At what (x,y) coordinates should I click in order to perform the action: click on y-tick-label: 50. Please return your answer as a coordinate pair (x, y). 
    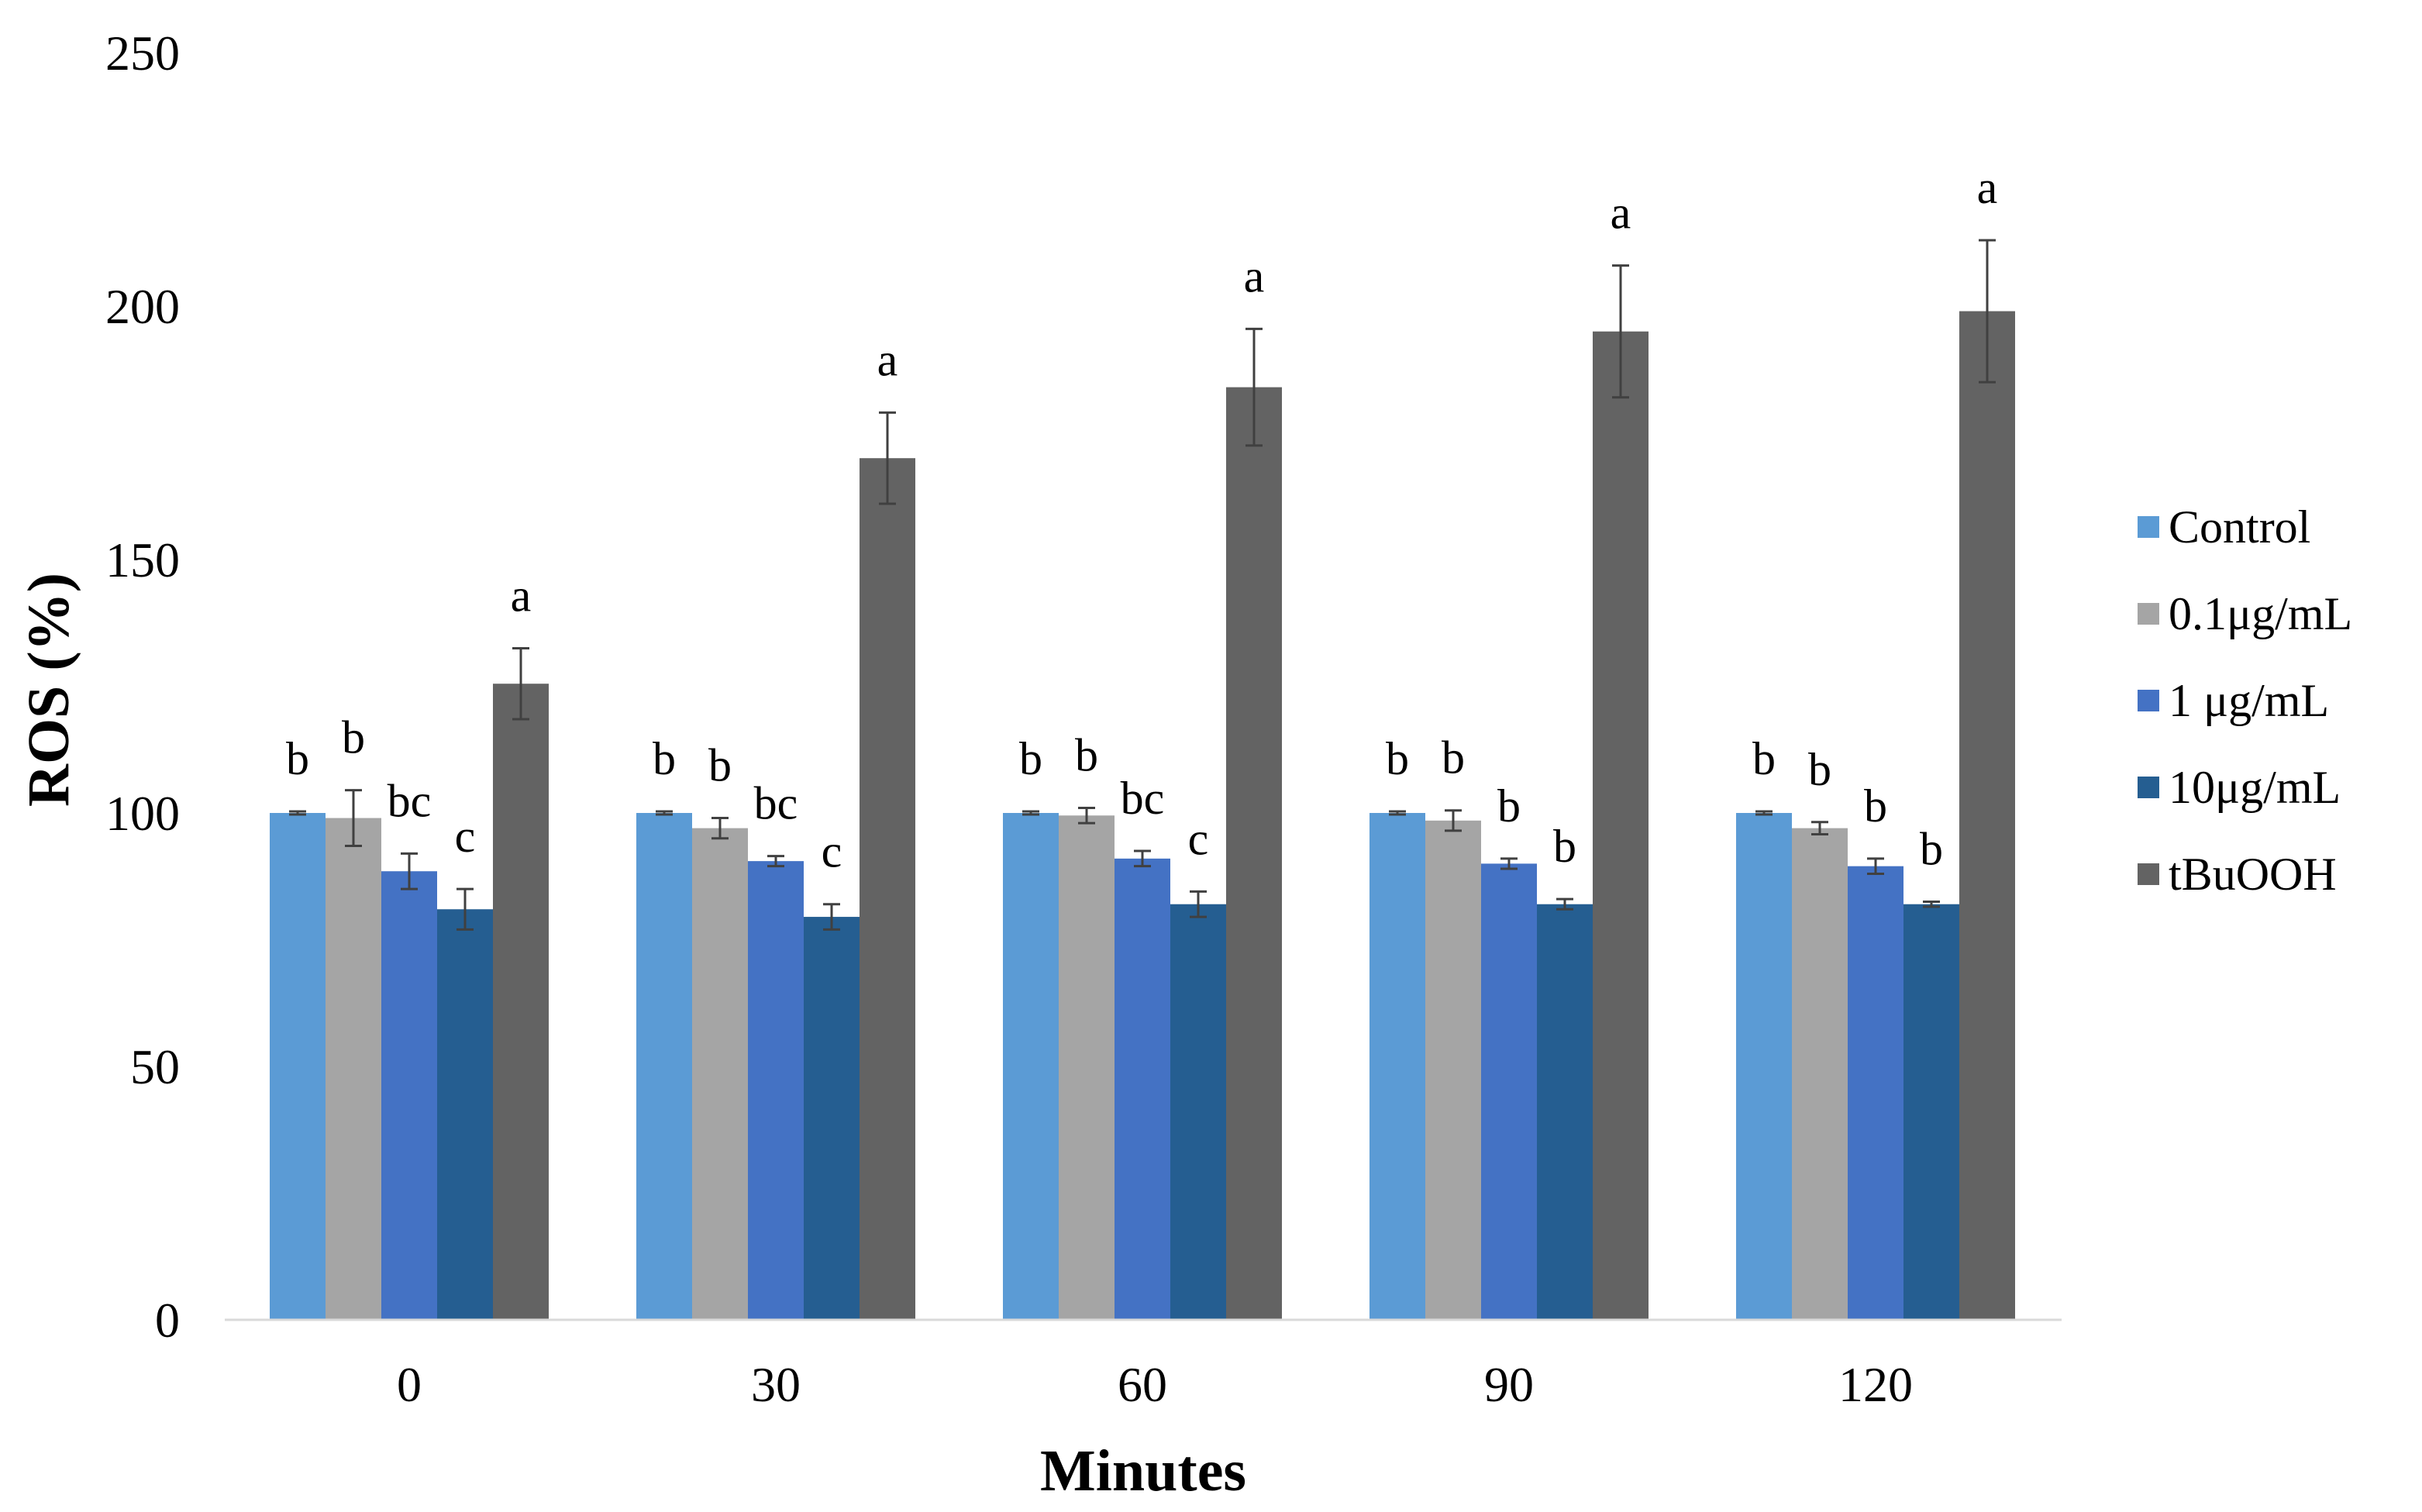
    Looking at the image, I should click on (155, 1066).